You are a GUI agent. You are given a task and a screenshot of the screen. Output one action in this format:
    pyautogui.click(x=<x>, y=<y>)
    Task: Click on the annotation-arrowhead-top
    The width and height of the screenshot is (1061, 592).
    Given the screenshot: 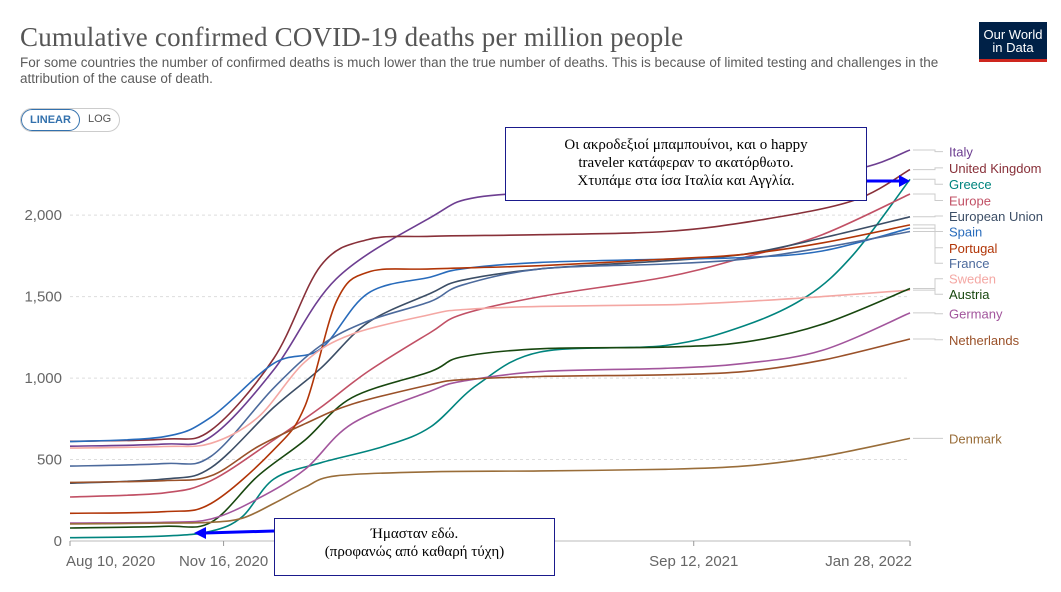 What is the action you would take?
    pyautogui.click(x=904, y=181)
    